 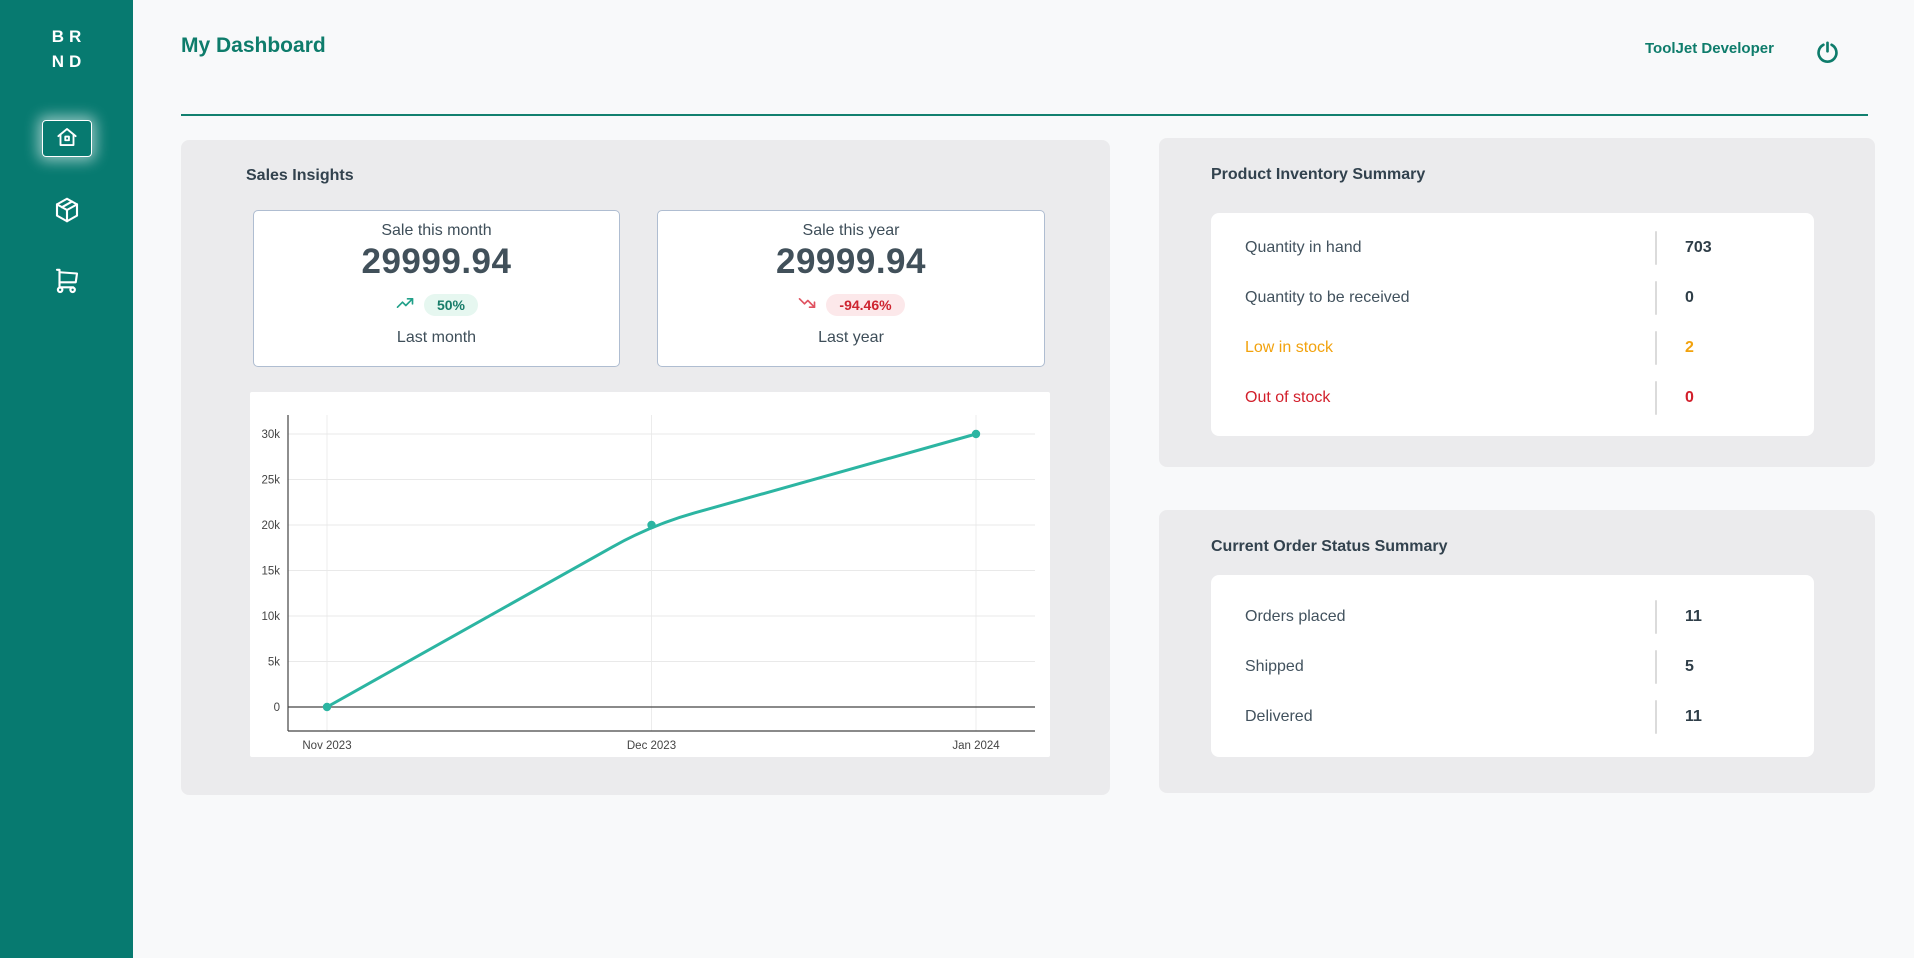 I want to click on sales-insights-title: Sales Insights, so click(x=300, y=175).